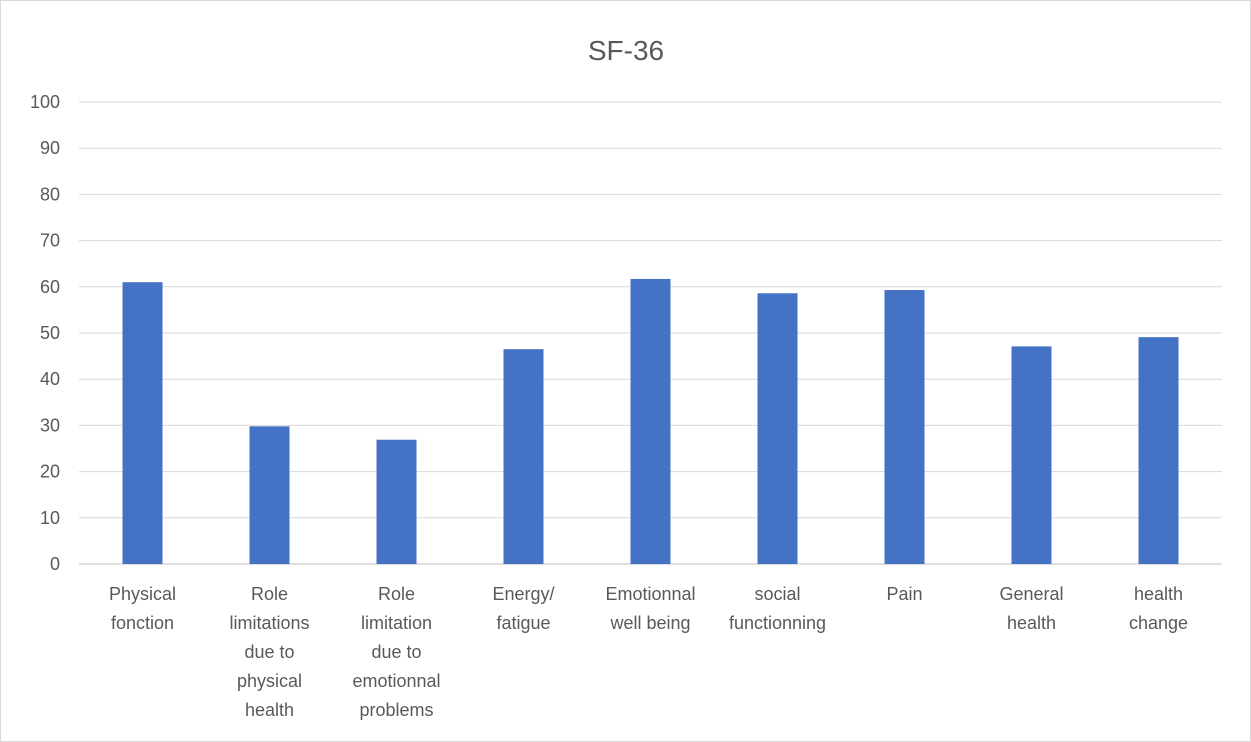  What do you see at coordinates (777, 623) in the screenshot?
I see `x-tick-label-line: functionning` at bounding box center [777, 623].